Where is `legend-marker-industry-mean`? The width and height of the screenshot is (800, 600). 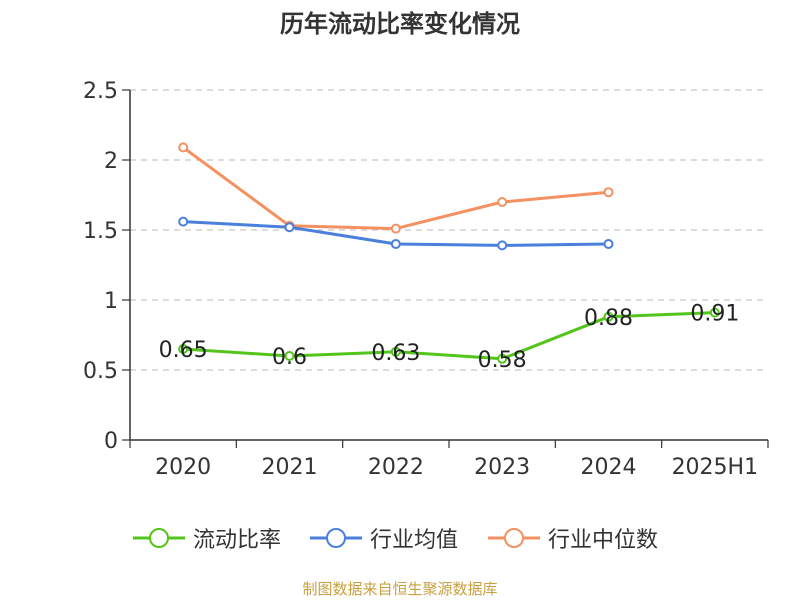 legend-marker-industry-mean is located at coordinates (336, 538).